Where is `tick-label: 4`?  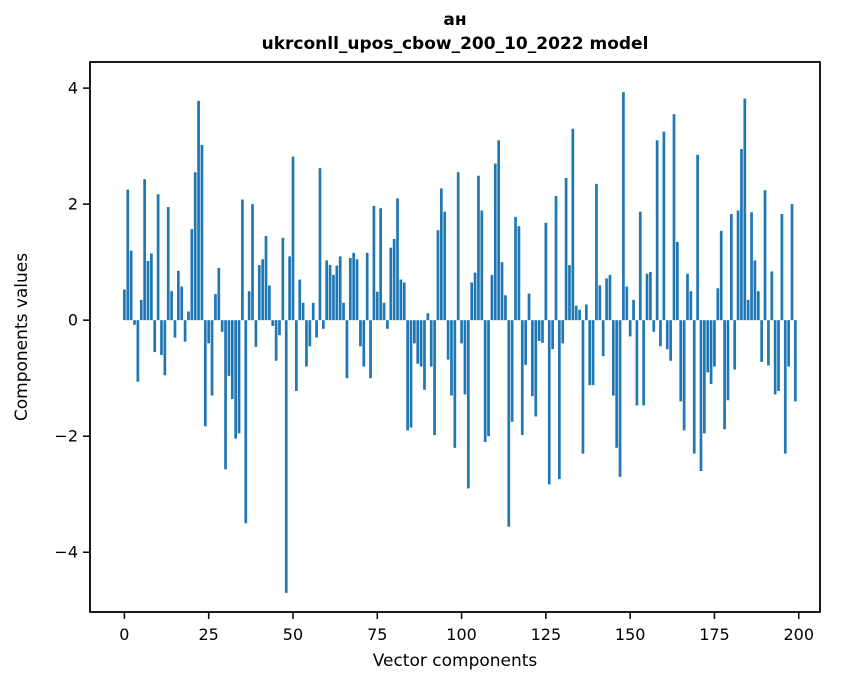
tick-label: 4 is located at coordinates (73, 88).